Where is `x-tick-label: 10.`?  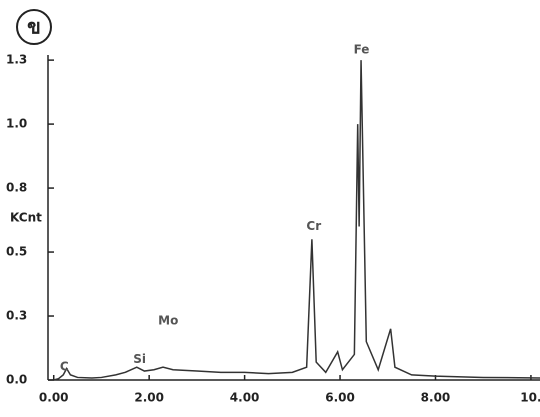
x-tick-label: 10. is located at coordinates (530, 398).